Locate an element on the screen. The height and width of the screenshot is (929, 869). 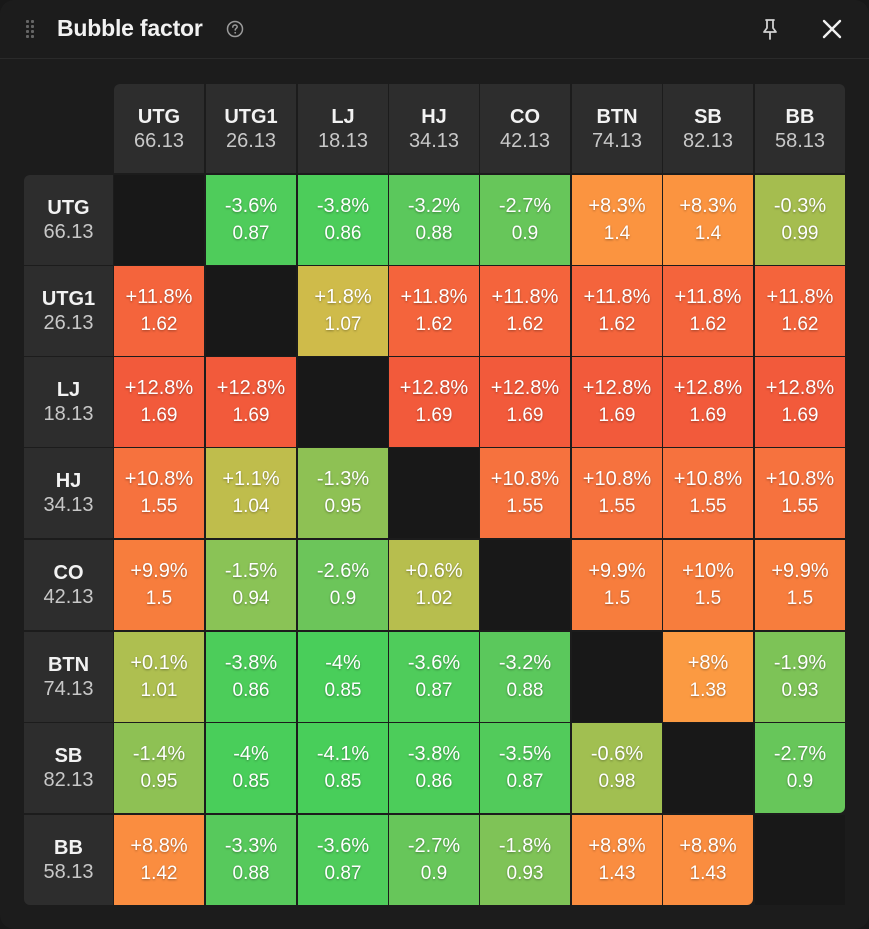
matrix-cell-co-vs-sb: +10% 1.5 is located at coordinates (708, 585).